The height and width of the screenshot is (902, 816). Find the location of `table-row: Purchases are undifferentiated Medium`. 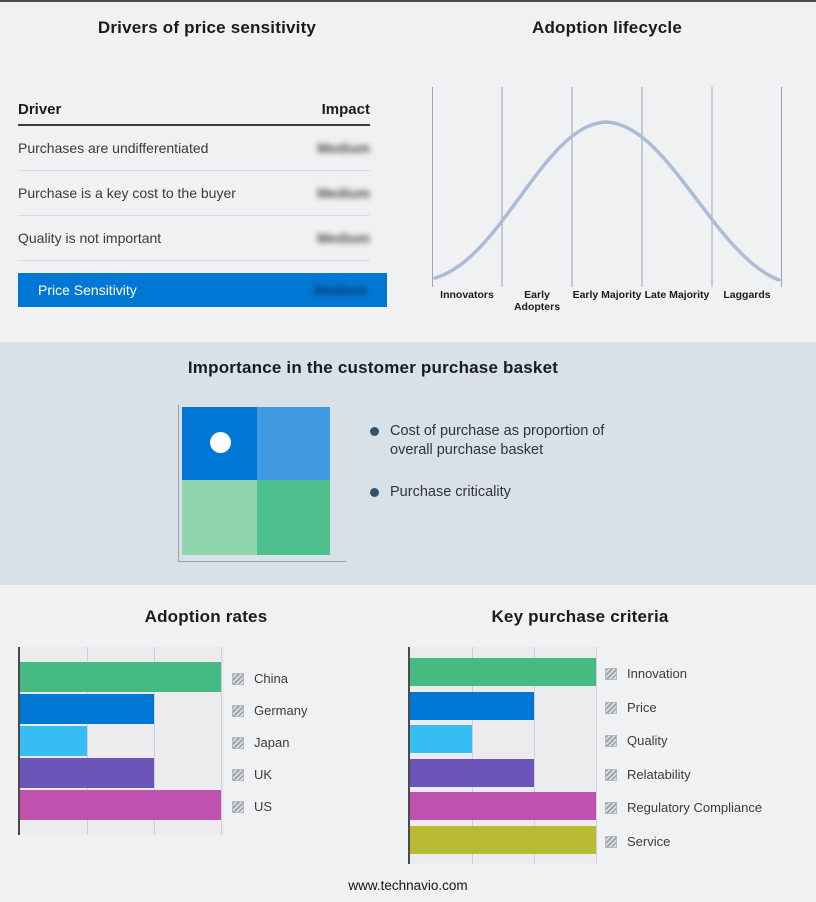

table-row: Purchases are undifferentiated Medium is located at coordinates (194, 148).